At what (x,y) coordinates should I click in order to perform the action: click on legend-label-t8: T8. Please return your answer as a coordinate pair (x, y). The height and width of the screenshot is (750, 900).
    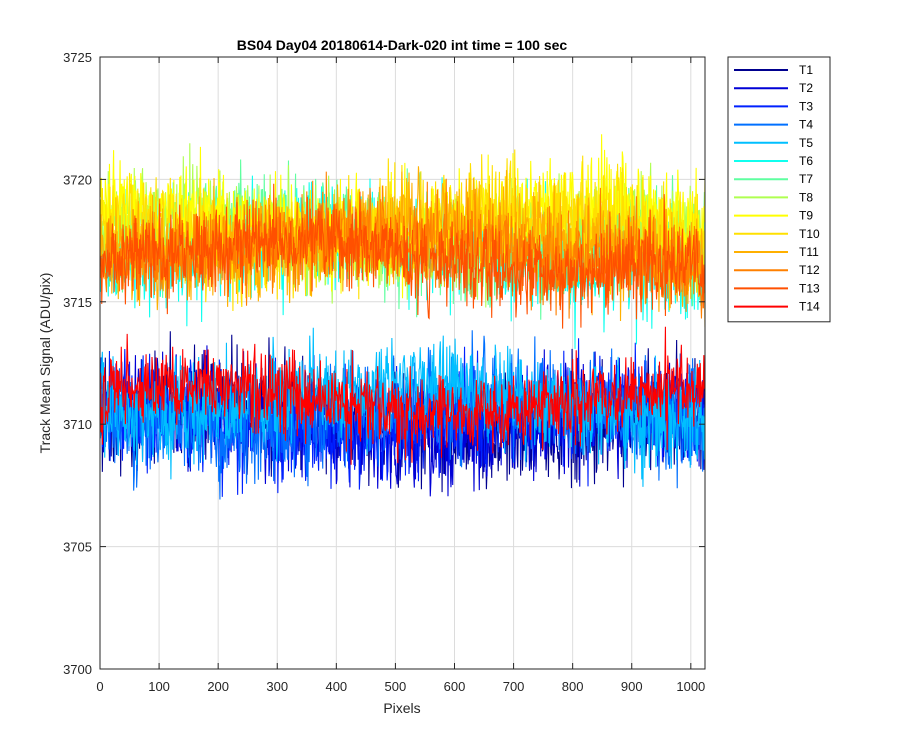
    Looking at the image, I should click on (806, 197).